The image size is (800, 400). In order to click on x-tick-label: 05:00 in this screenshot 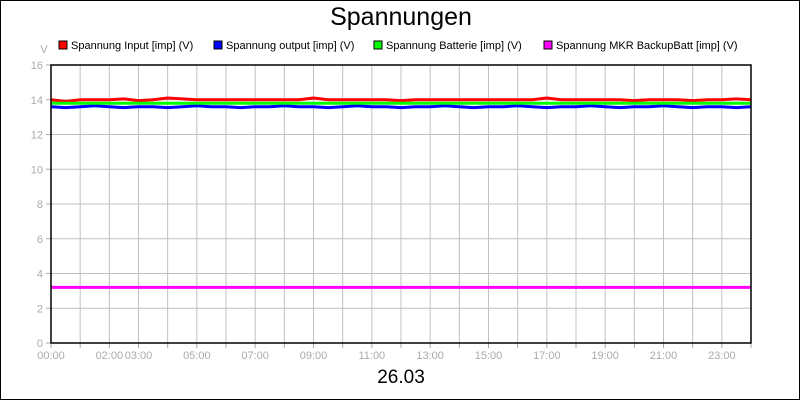, I will do `click(197, 356)`.